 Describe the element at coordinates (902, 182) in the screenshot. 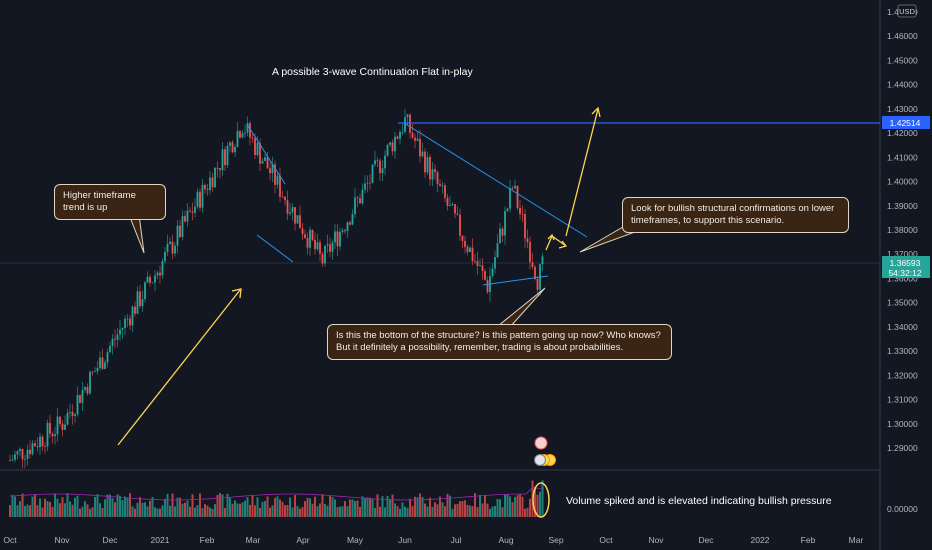

I see `y-tick-label: 1.40000` at that location.